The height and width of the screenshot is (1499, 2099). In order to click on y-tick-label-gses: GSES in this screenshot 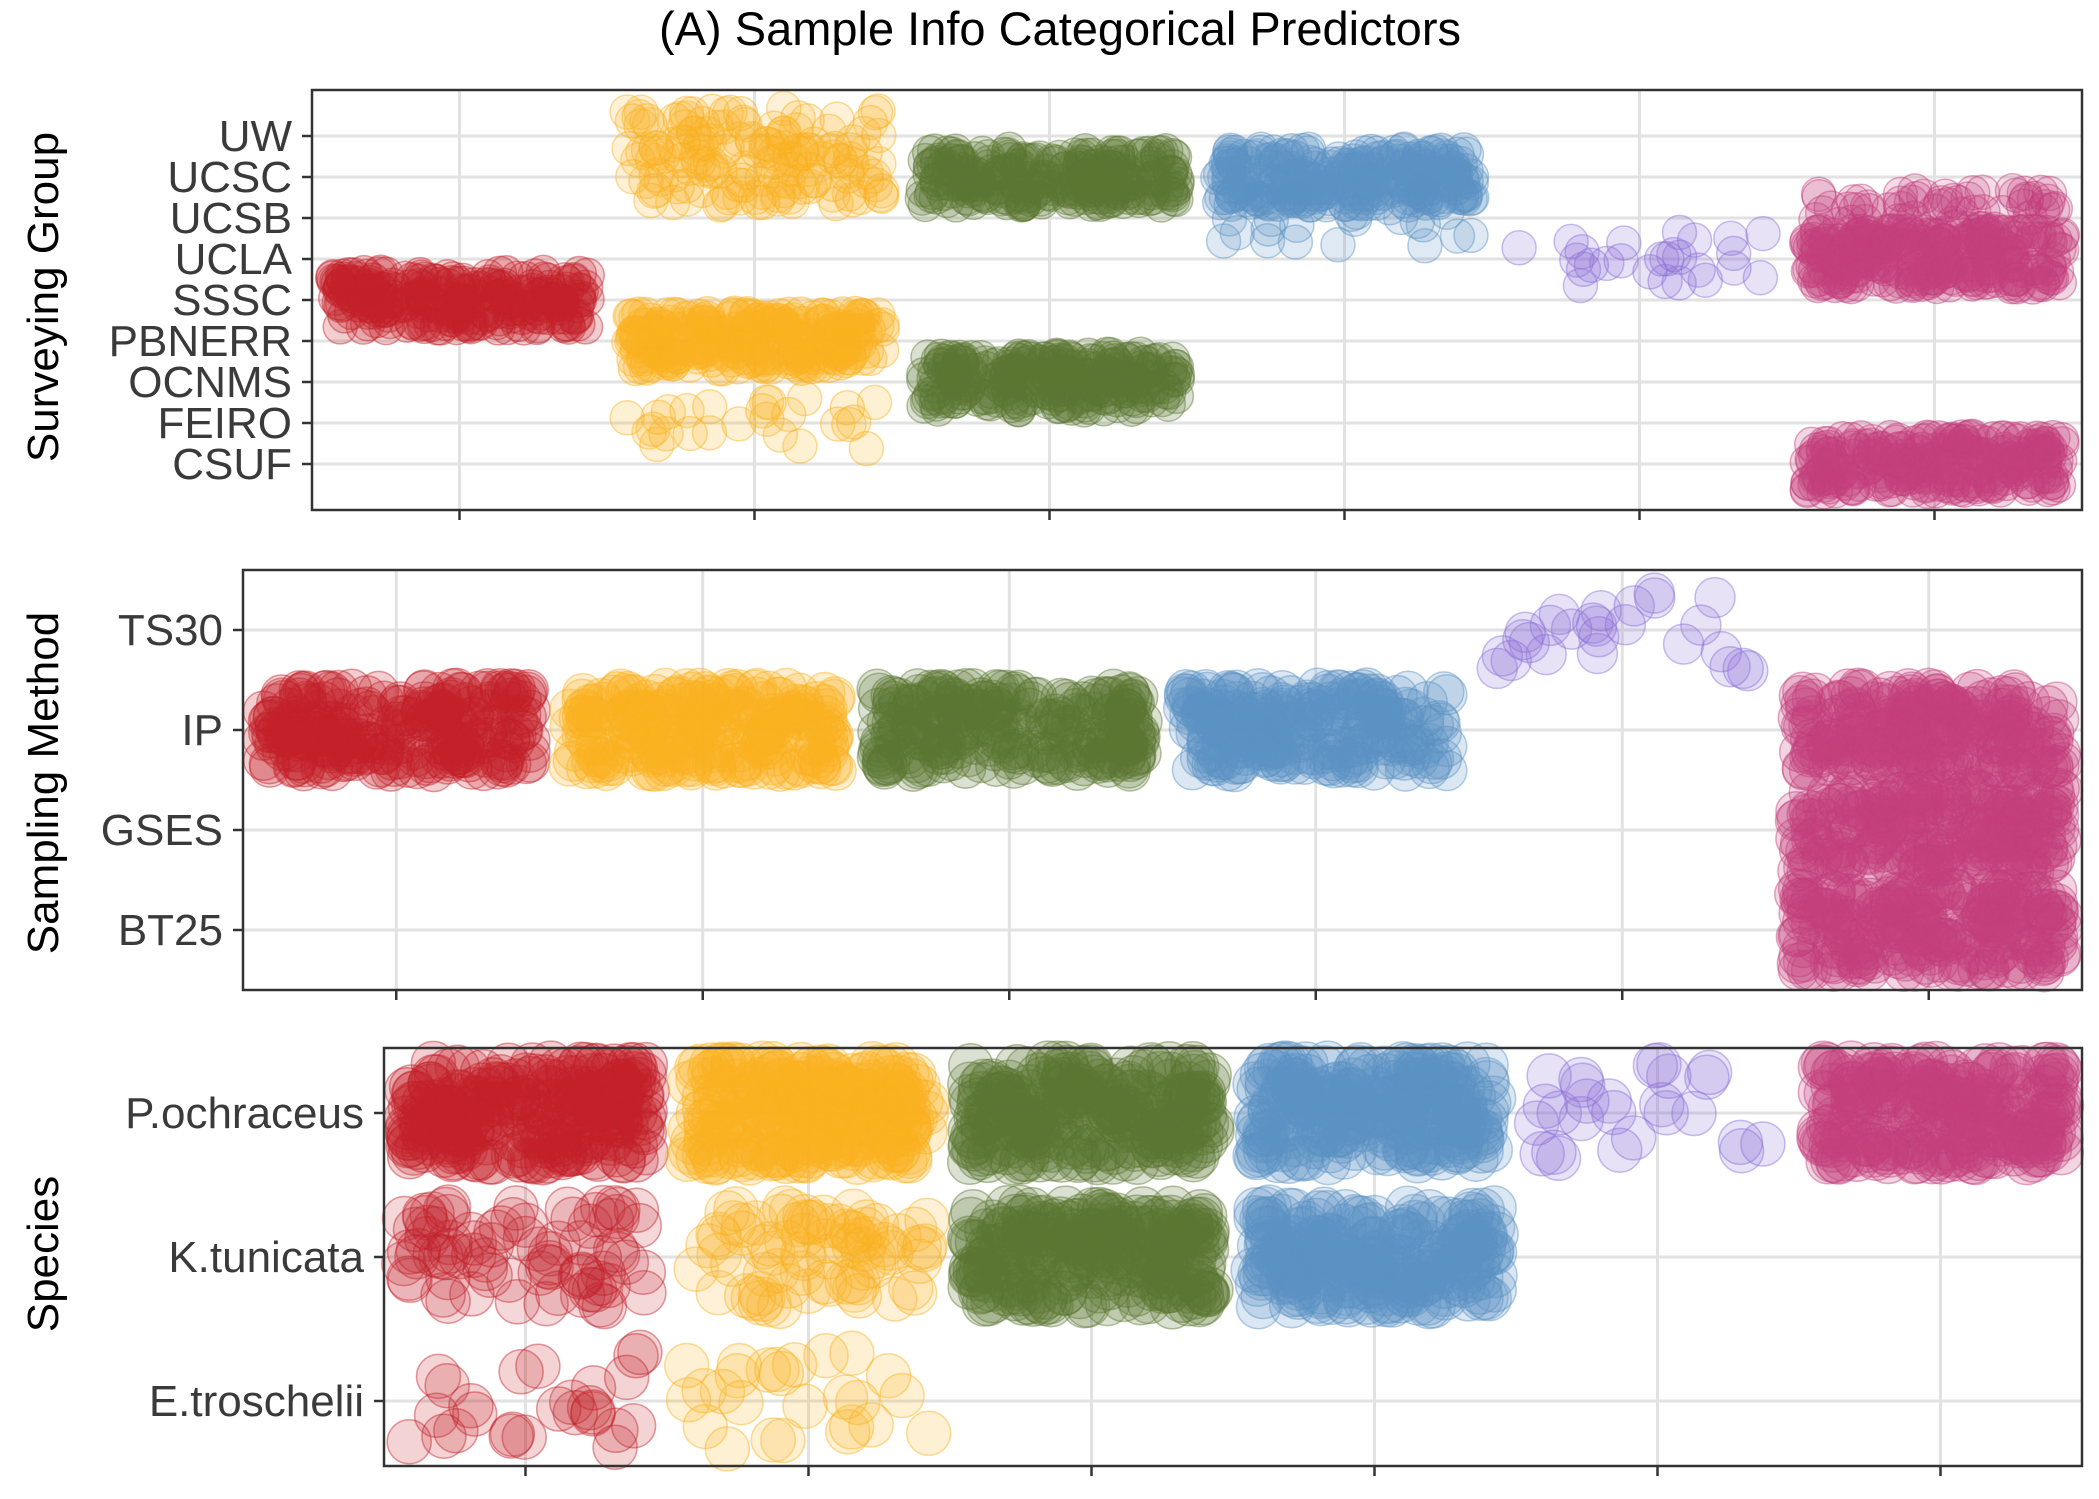, I will do `click(162, 830)`.